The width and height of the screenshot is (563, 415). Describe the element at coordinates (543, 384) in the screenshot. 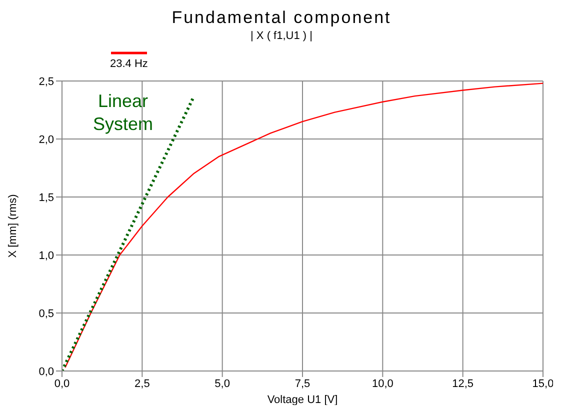

I see `x-tick-label: 15,0` at that location.